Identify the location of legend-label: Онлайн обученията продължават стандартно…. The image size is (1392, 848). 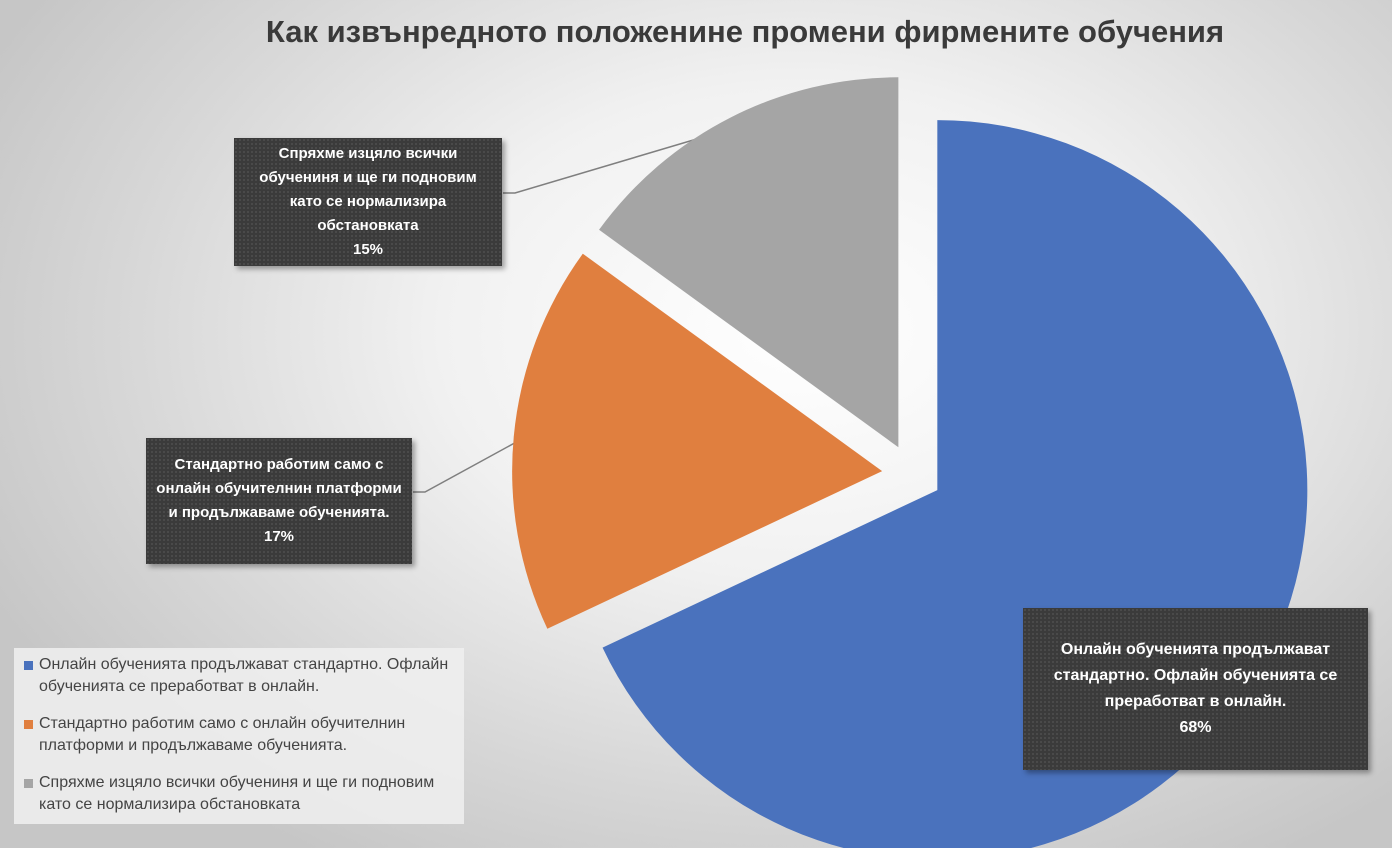
(244, 675).